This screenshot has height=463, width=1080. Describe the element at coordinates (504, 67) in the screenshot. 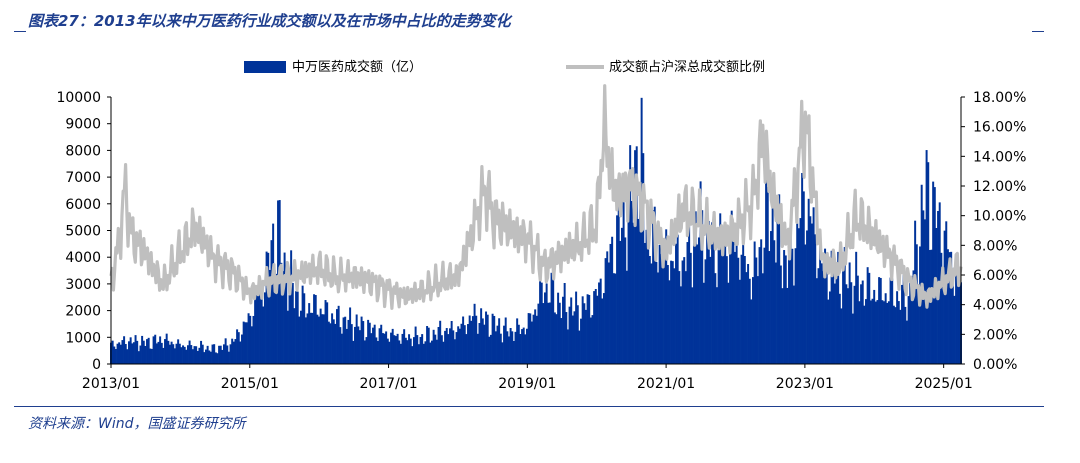

I see `legend: 中万医药成交额（亿） 成交额占沪深总成交额比例` at that location.